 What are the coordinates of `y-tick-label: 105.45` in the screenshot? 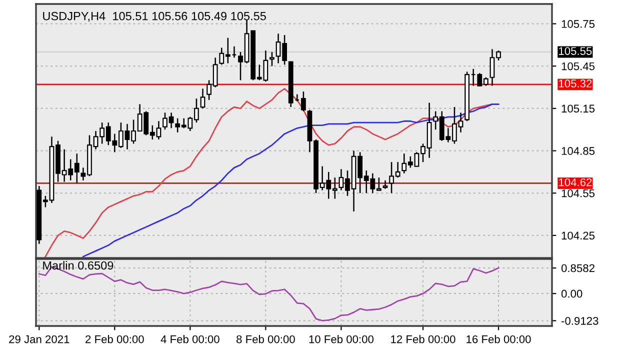 It's located at (578, 66).